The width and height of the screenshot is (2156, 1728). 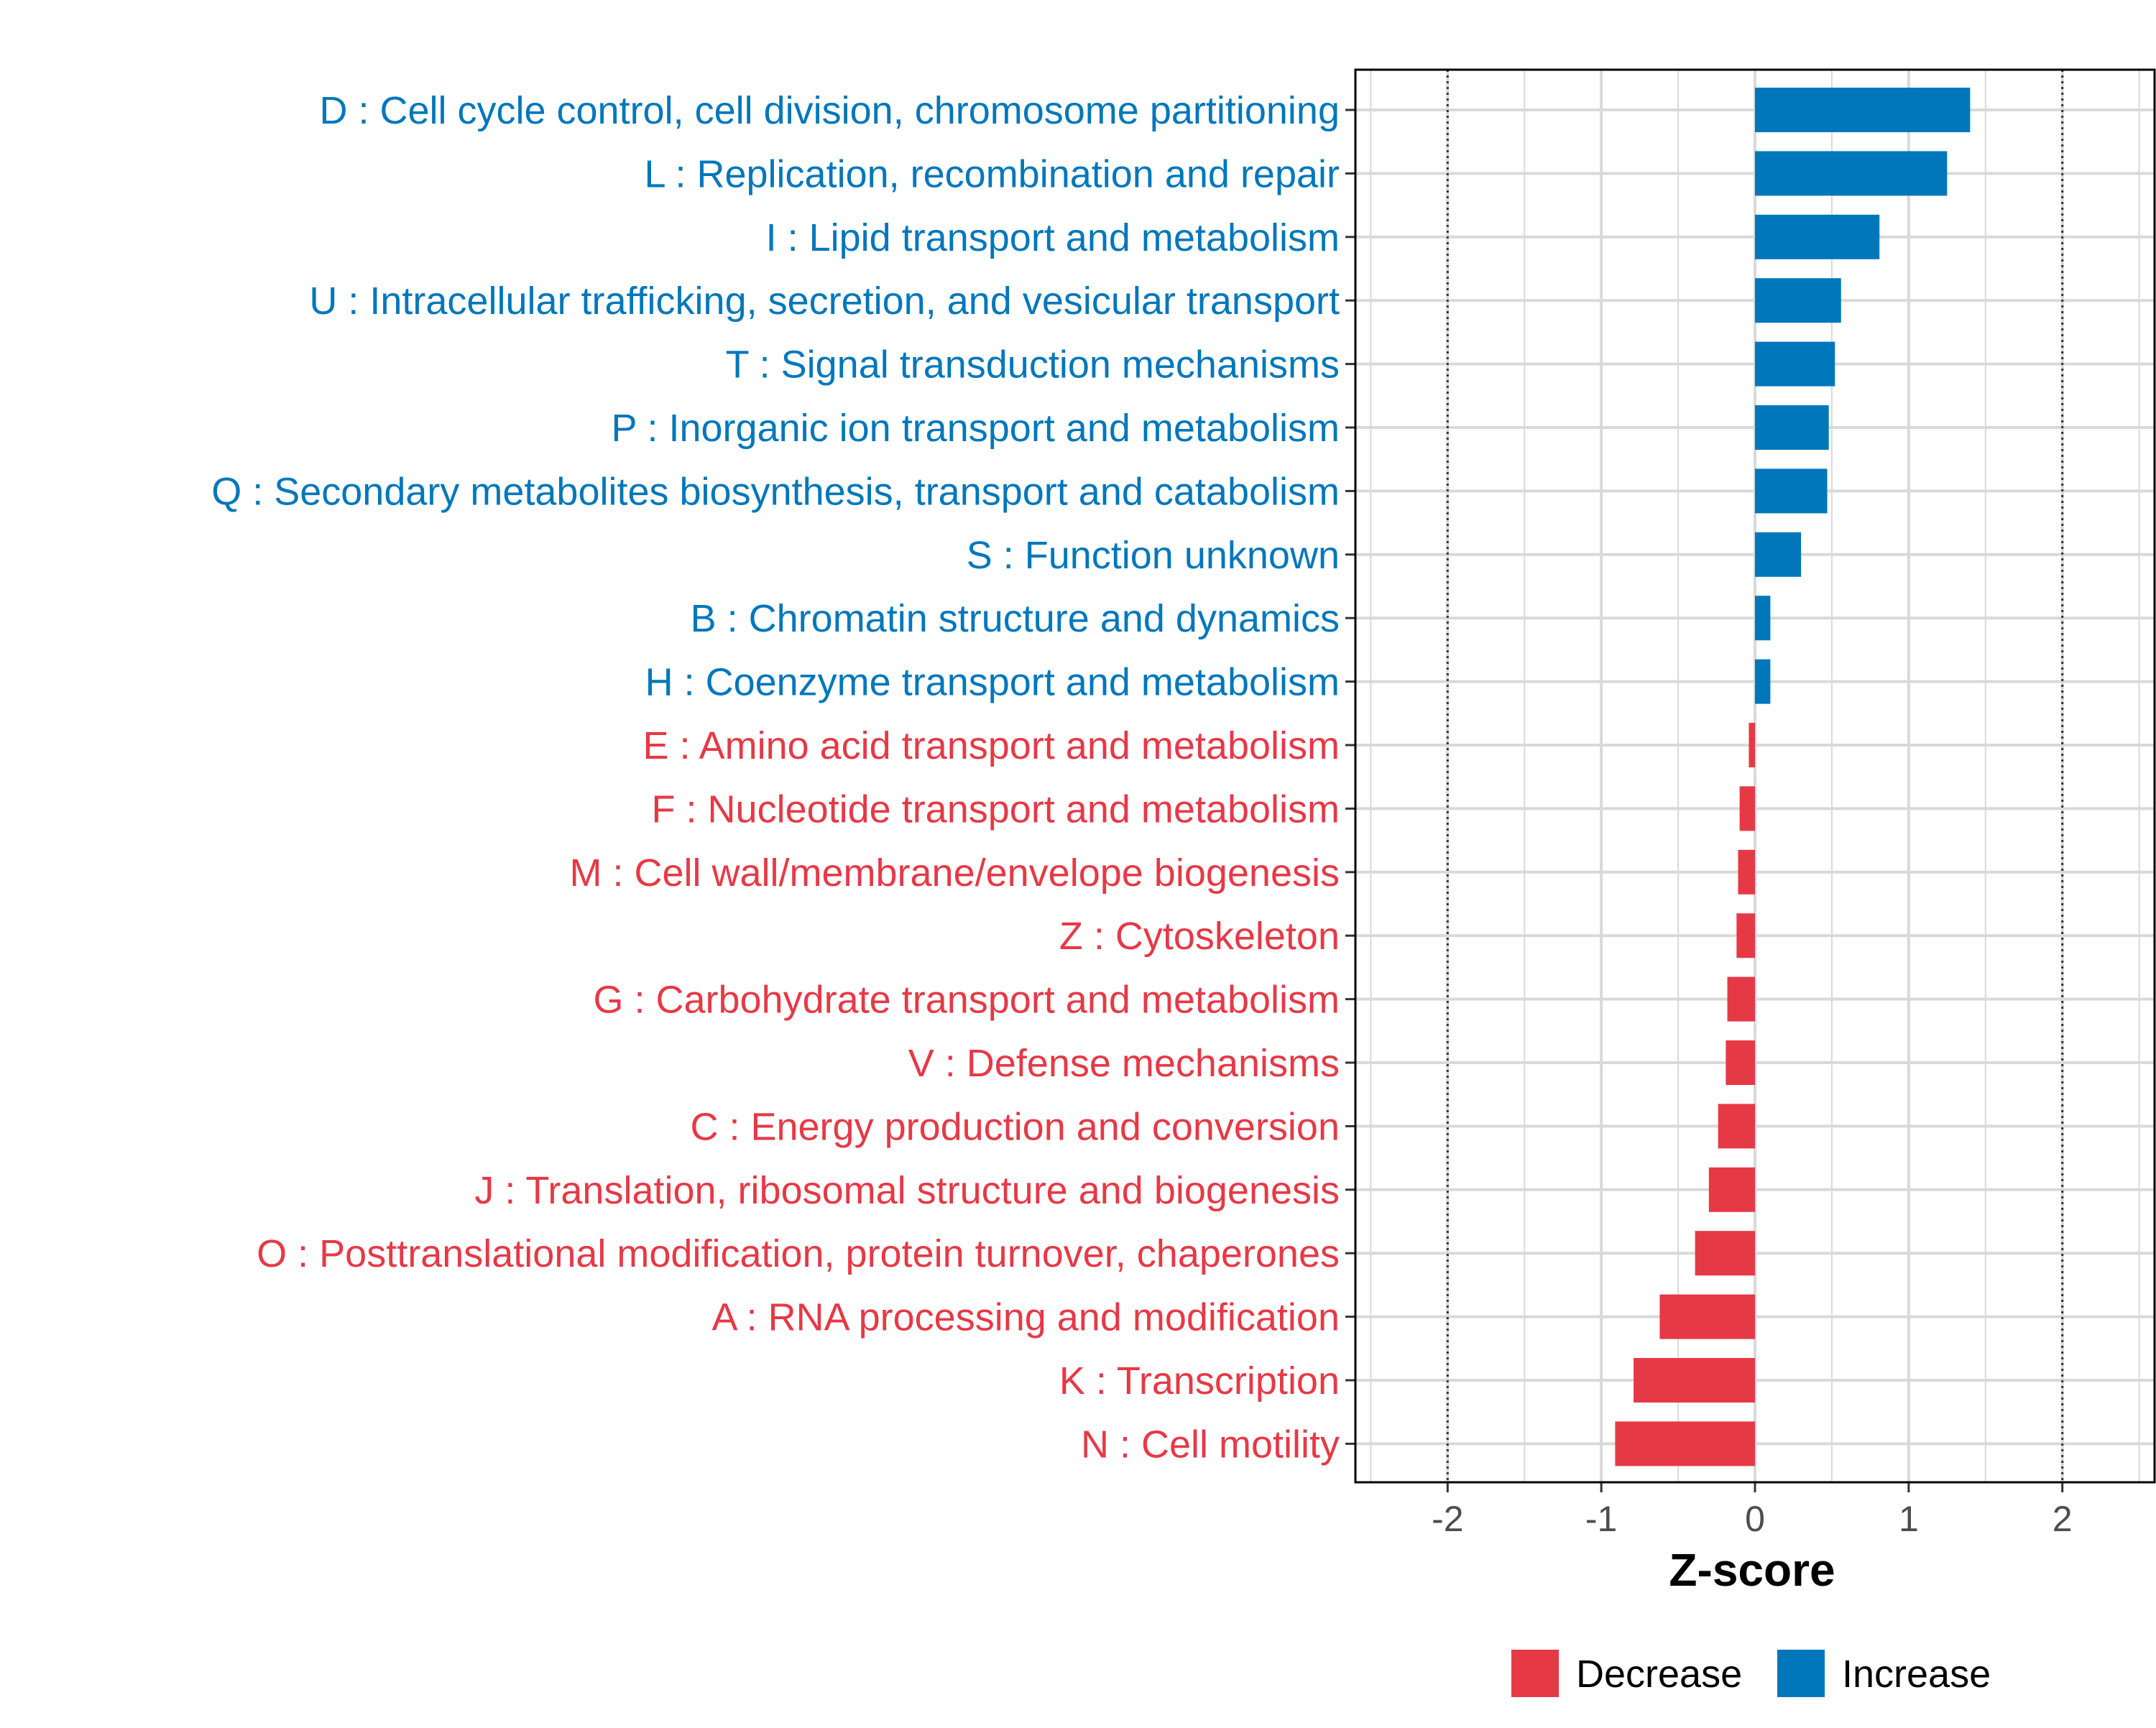 What do you see at coordinates (1535, 1674) in the screenshot?
I see `legend-swatch-decrease` at bounding box center [1535, 1674].